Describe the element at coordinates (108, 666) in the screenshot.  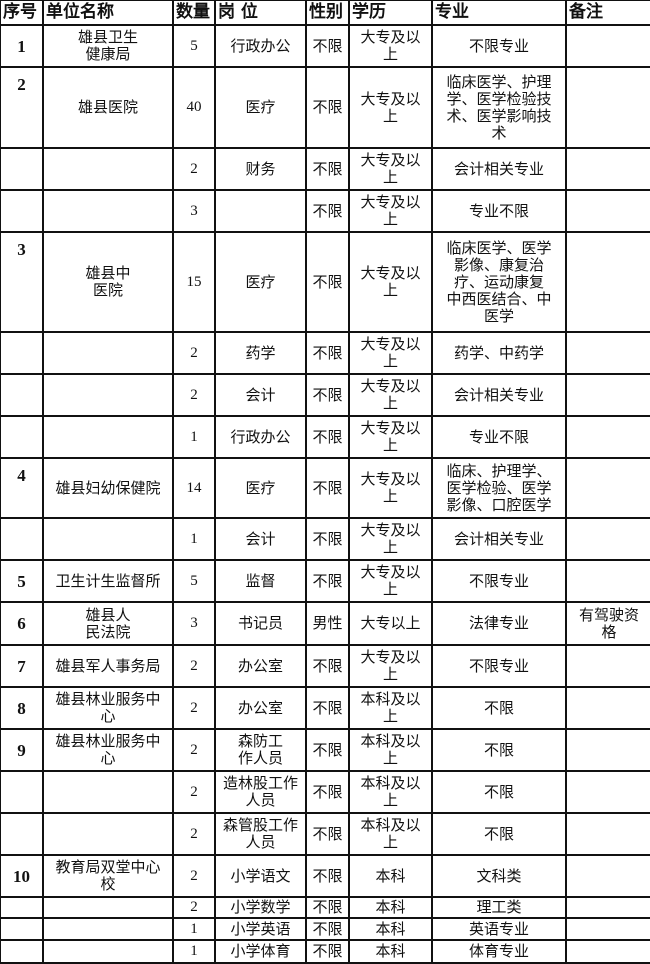
I see `cell-unit: 雄县军人事务局` at that location.